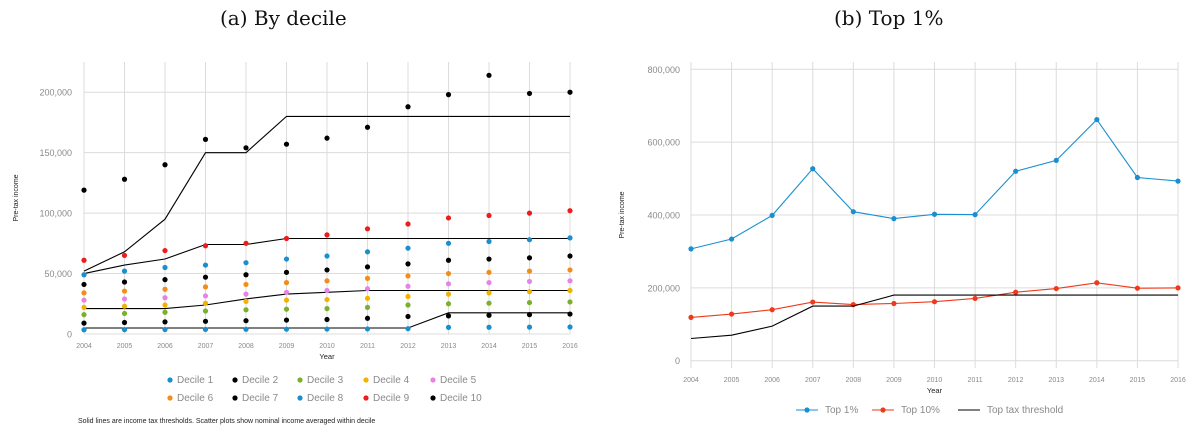 The width and height of the screenshot is (1194, 434). I want to click on a-xtick-label: 2012, so click(408, 346).